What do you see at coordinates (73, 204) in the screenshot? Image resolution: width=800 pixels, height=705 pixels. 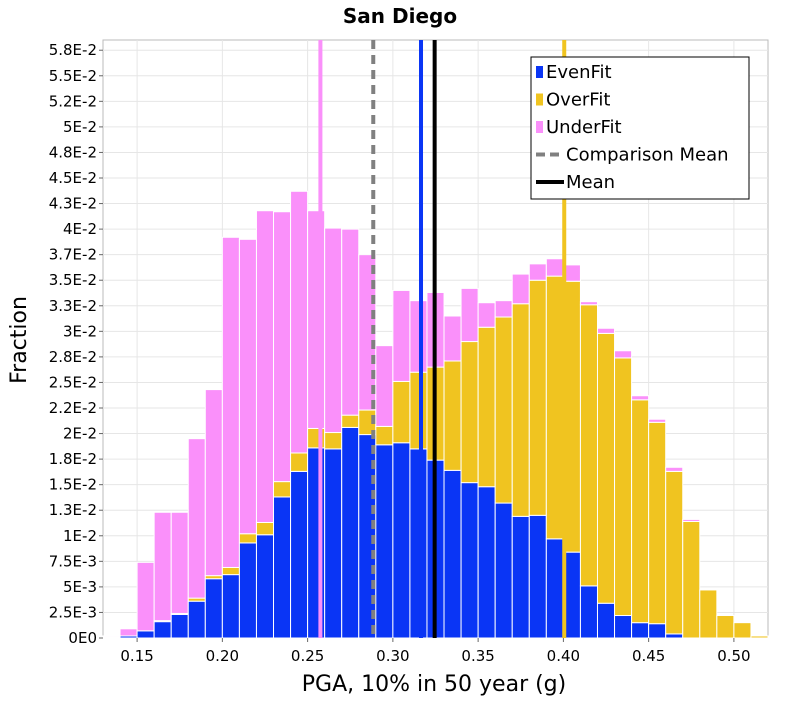 I see `y-tick-label: 4.3E-2` at bounding box center [73, 204].